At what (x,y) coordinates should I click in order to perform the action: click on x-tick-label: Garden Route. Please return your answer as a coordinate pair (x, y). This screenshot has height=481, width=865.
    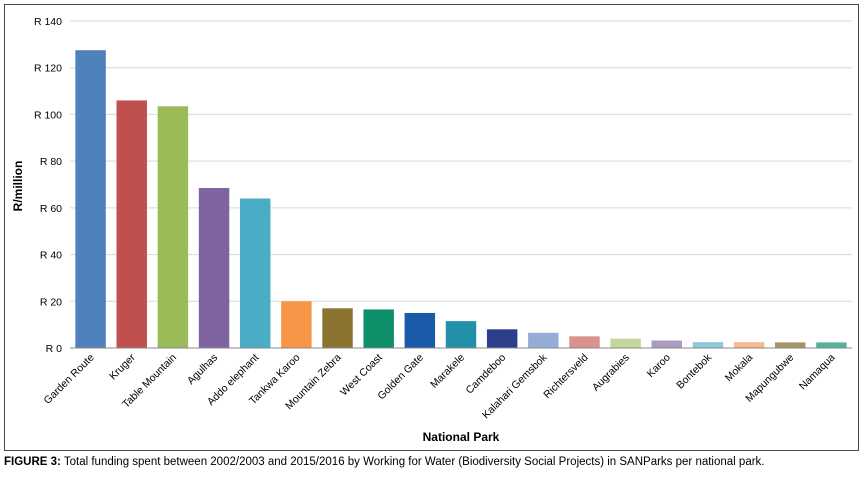
    Looking at the image, I should click on (69, 379).